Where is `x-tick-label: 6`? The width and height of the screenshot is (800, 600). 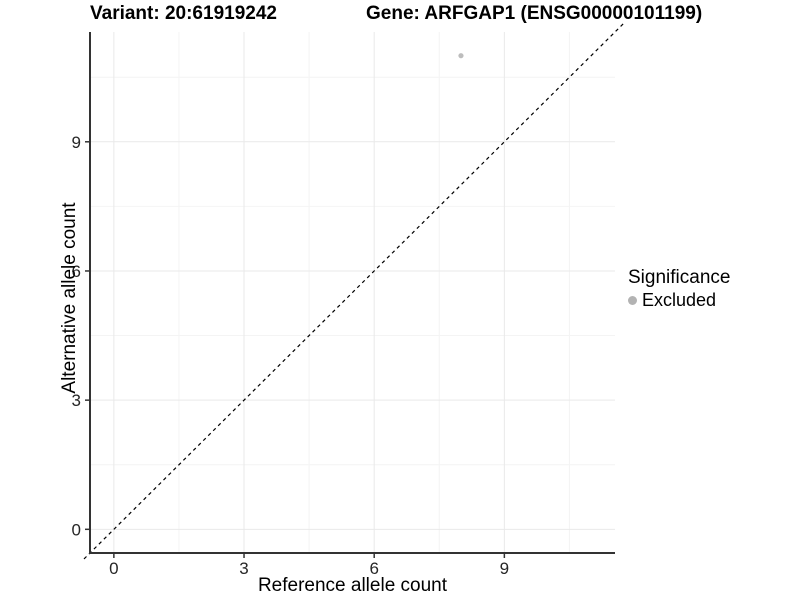
x-tick-label: 6 is located at coordinates (373, 568).